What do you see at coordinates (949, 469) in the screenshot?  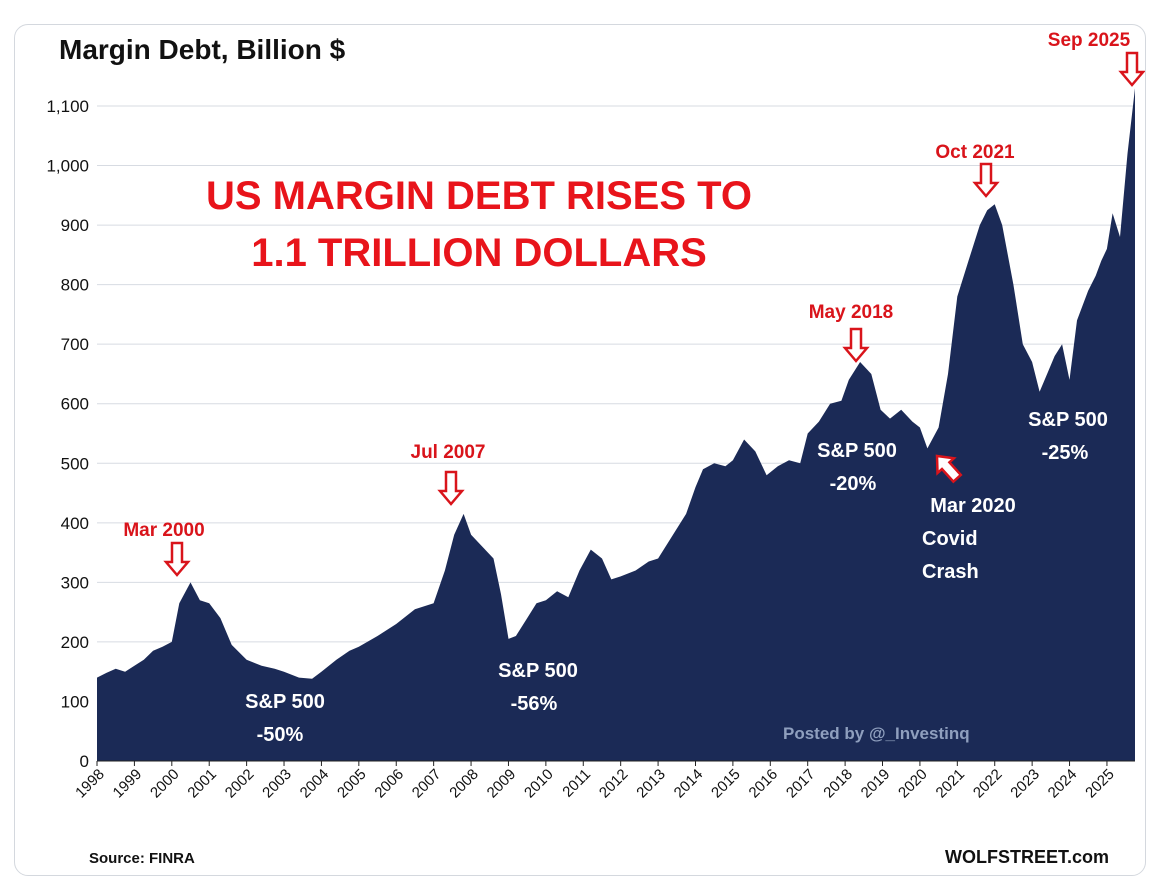 I see `arrow-up-left-icon` at bounding box center [949, 469].